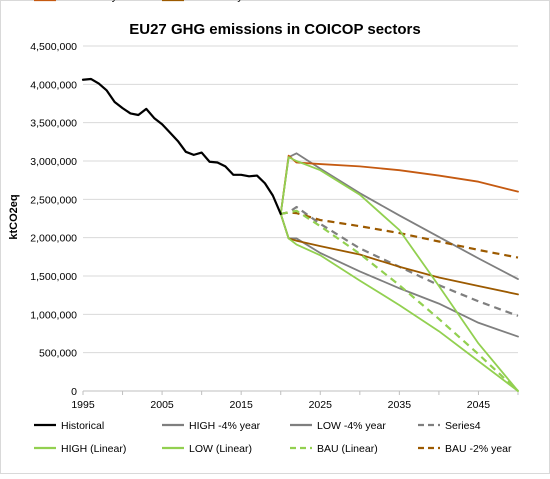 The image size is (550, 479). Describe the element at coordinates (347, 449) in the screenshot. I see `legend-label: BAU (Linear)` at that location.